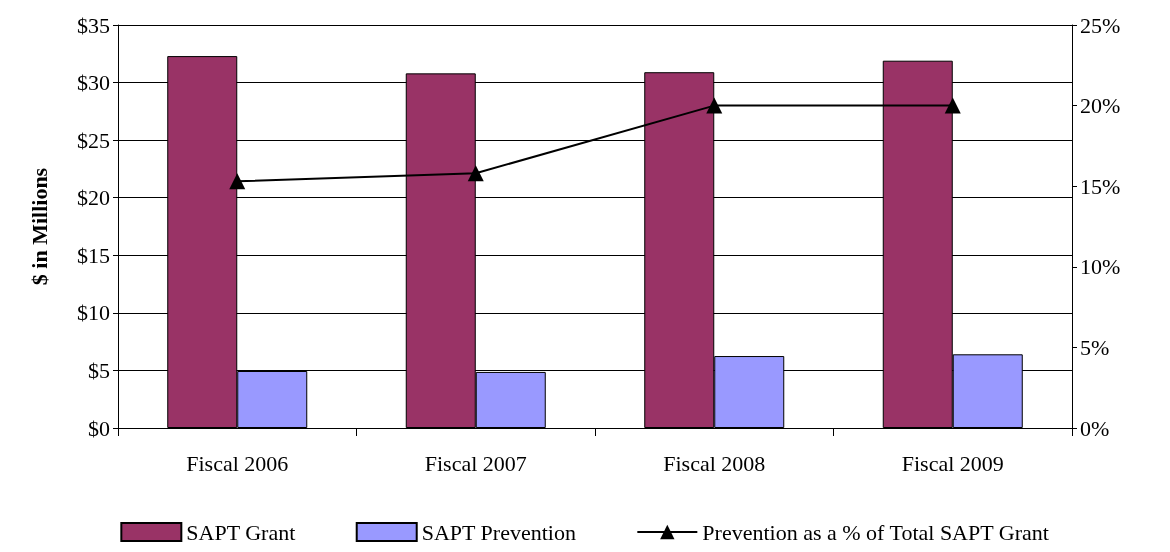 The height and width of the screenshot is (552, 1170). What do you see at coordinates (93, 140) in the screenshot?
I see `y-tick-label: $25` at bounding box center [93, 140].